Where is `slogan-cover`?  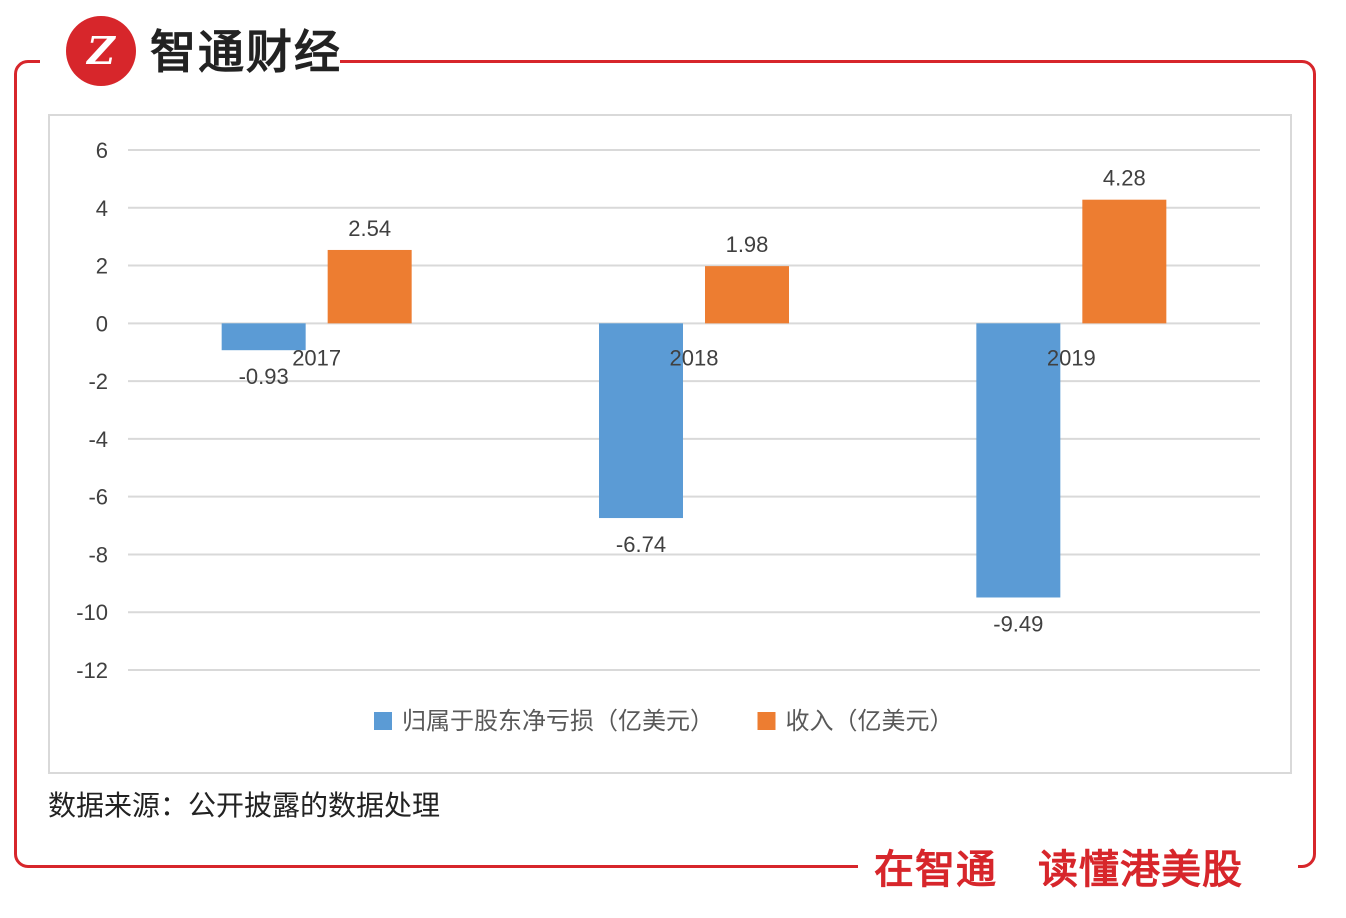 slogan-cover is located at coordinates (1078, 870).